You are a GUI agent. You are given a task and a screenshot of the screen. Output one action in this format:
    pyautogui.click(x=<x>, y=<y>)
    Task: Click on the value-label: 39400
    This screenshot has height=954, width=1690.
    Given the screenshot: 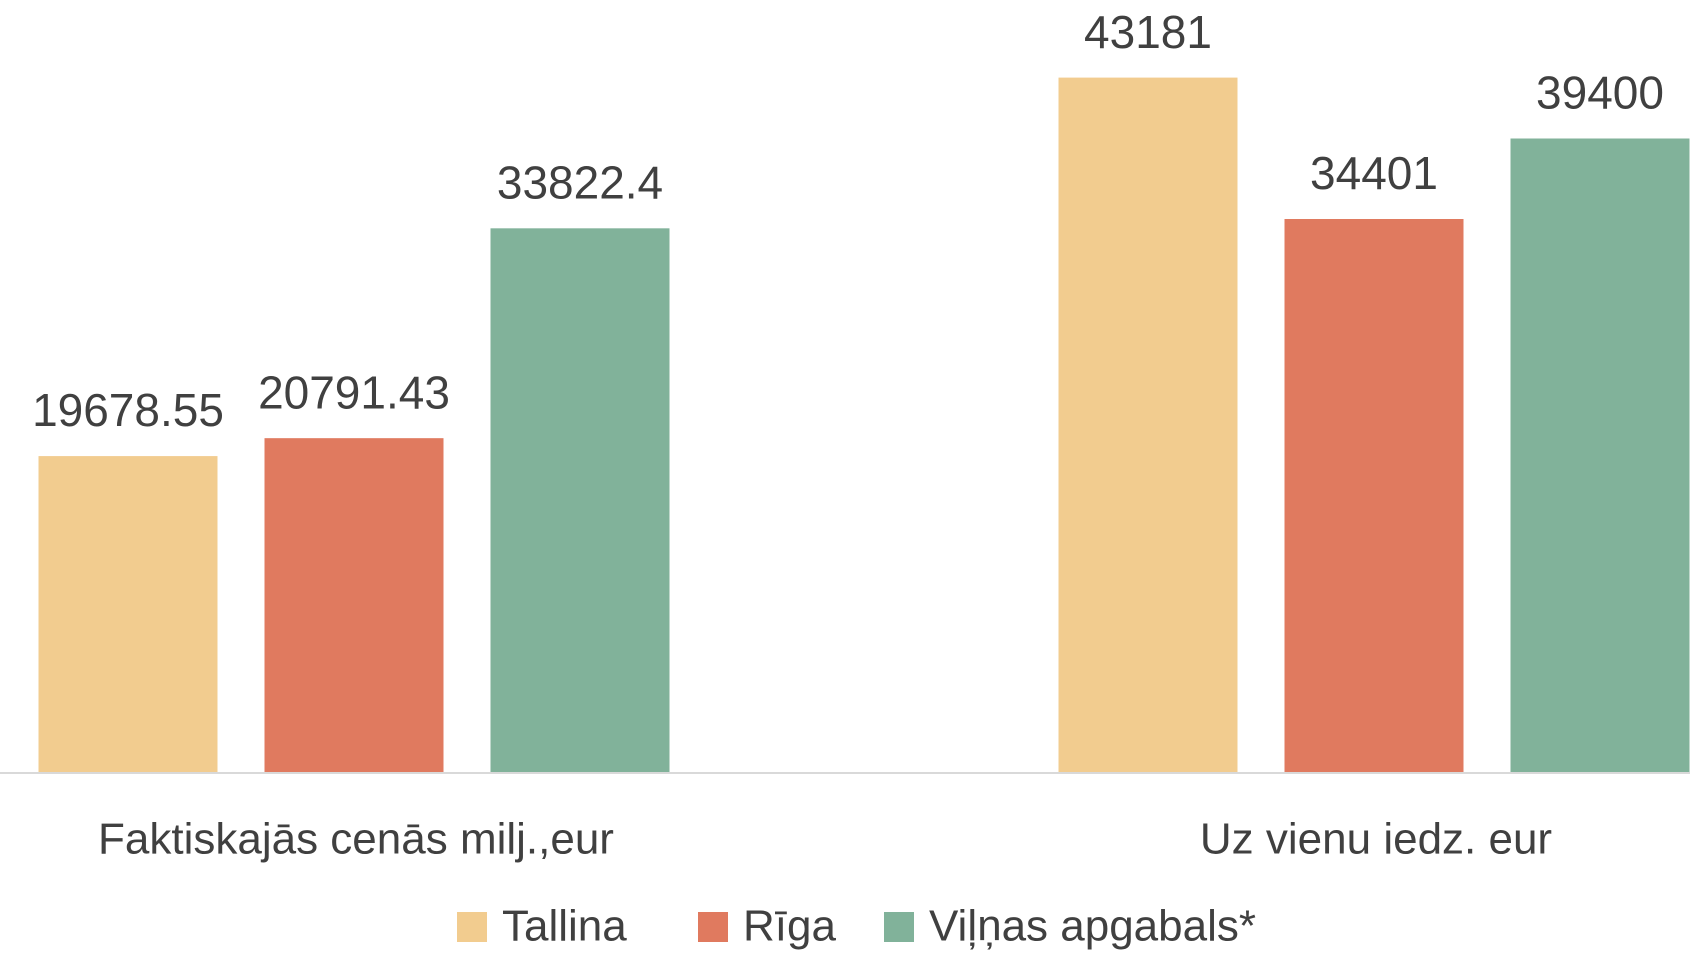 What is the action you would take?
    pyautogui.click(x=1600, y=93)
    